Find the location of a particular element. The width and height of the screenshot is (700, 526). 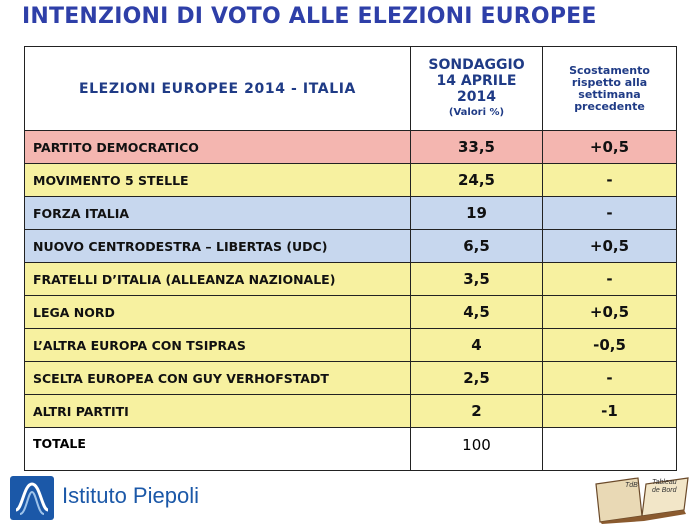

header-diff-line1: Scostamento is located at coordinates (609, 70).